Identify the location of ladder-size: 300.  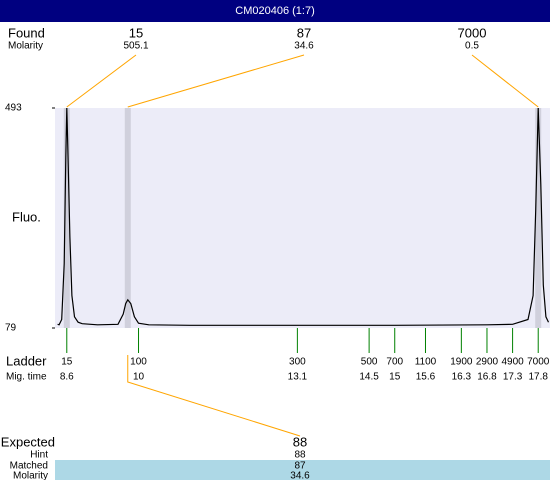
(297, 362).